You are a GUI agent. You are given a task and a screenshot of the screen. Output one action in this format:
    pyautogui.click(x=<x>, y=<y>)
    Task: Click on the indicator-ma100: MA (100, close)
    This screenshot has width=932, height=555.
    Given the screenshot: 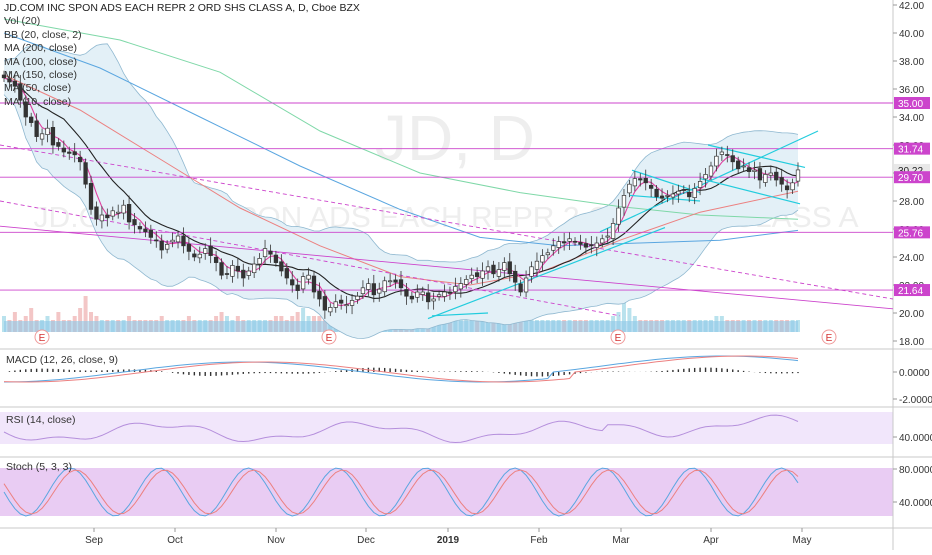 What is the action you would take?
    pyautogui.click(x=40, y=61)
    